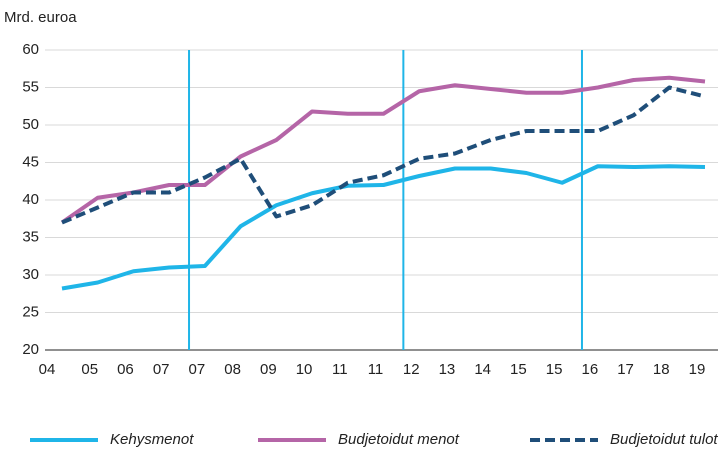 The width and height of the screenshot is (725, 460). Describe the element at coordinates (697, 369) in the screenshot. I see `x-tick-label: 19` at that location.